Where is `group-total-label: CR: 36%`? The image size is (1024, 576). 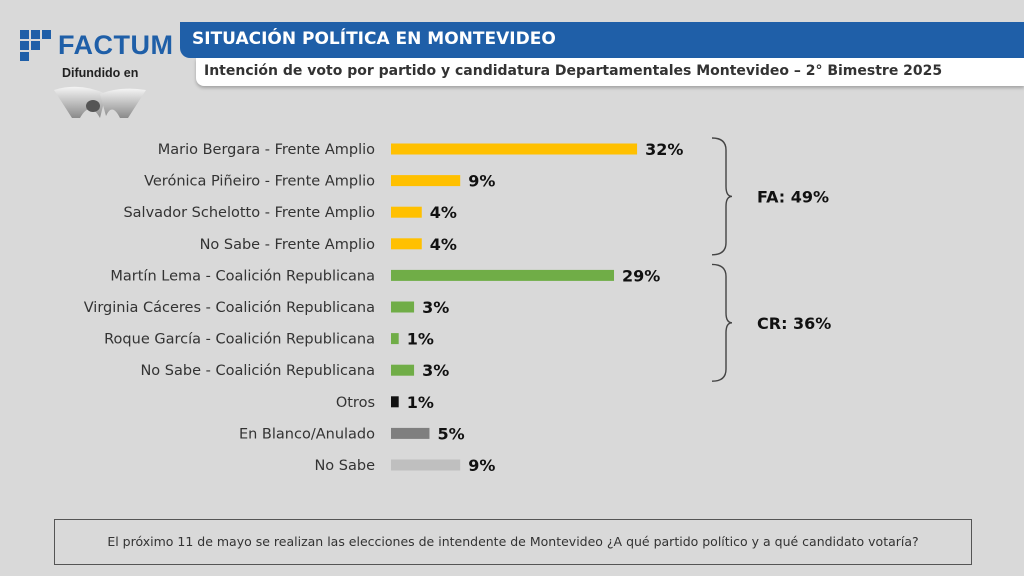
group-total-label: CR: 36% is located at coordinates (794, 323).